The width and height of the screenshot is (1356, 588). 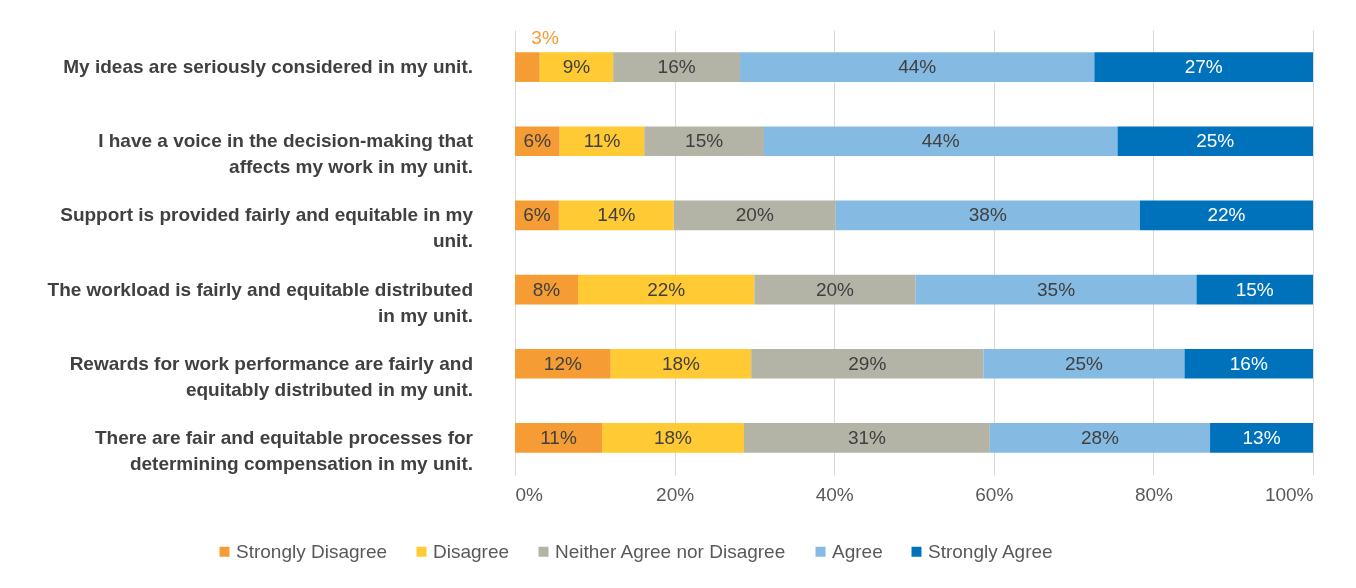 What do you see at coordinates (1154, 494) in the screenshot?
I see `x-tick-label: 80%` at bounding box center [1154, 494].